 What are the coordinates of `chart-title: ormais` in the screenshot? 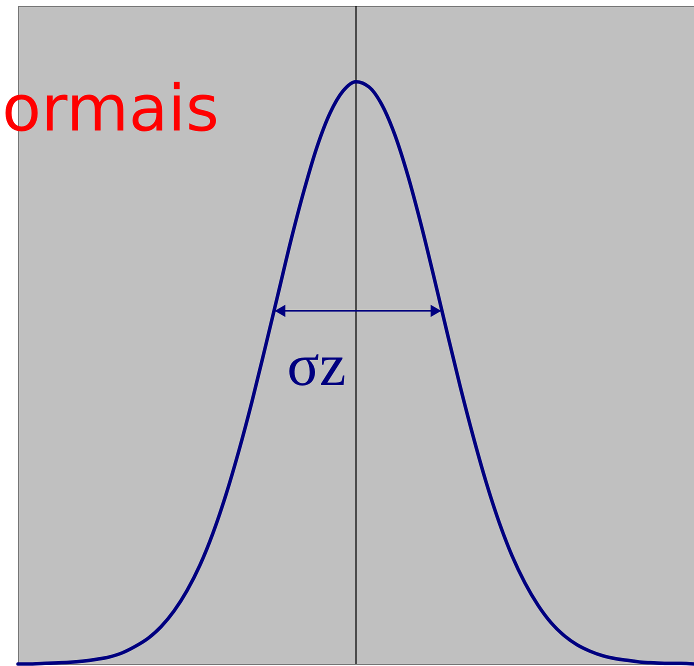 It's located at (111, 109).